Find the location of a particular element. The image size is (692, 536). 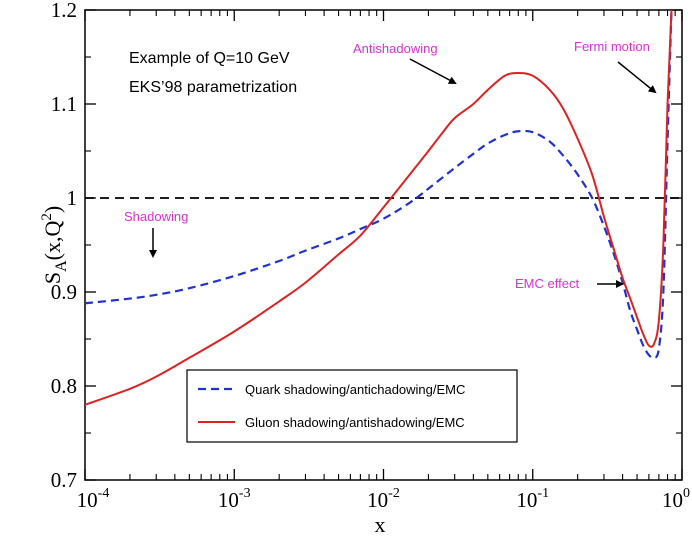

y-axis-title-args: (x,Q is located at coordinates (52, 241).